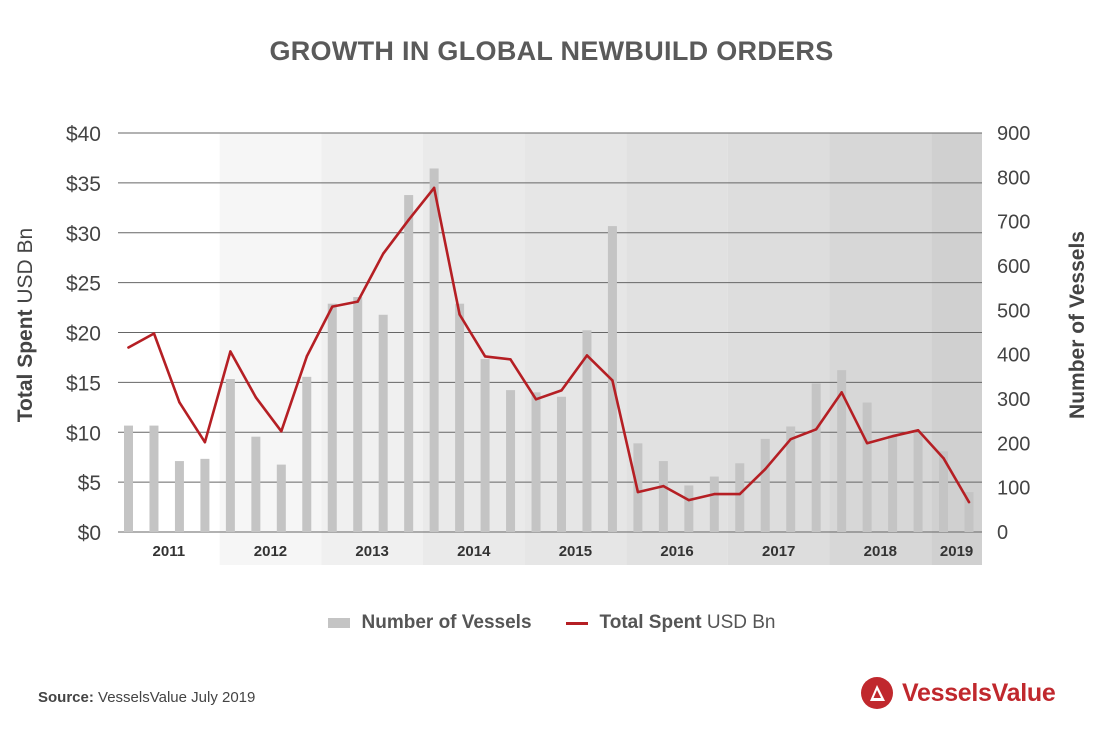 The width and height of the screenshot is (1103, 730). Describe the element at coordinates (956, 551) in the screenshot. I see `year-label-2019: 2019` at that location.